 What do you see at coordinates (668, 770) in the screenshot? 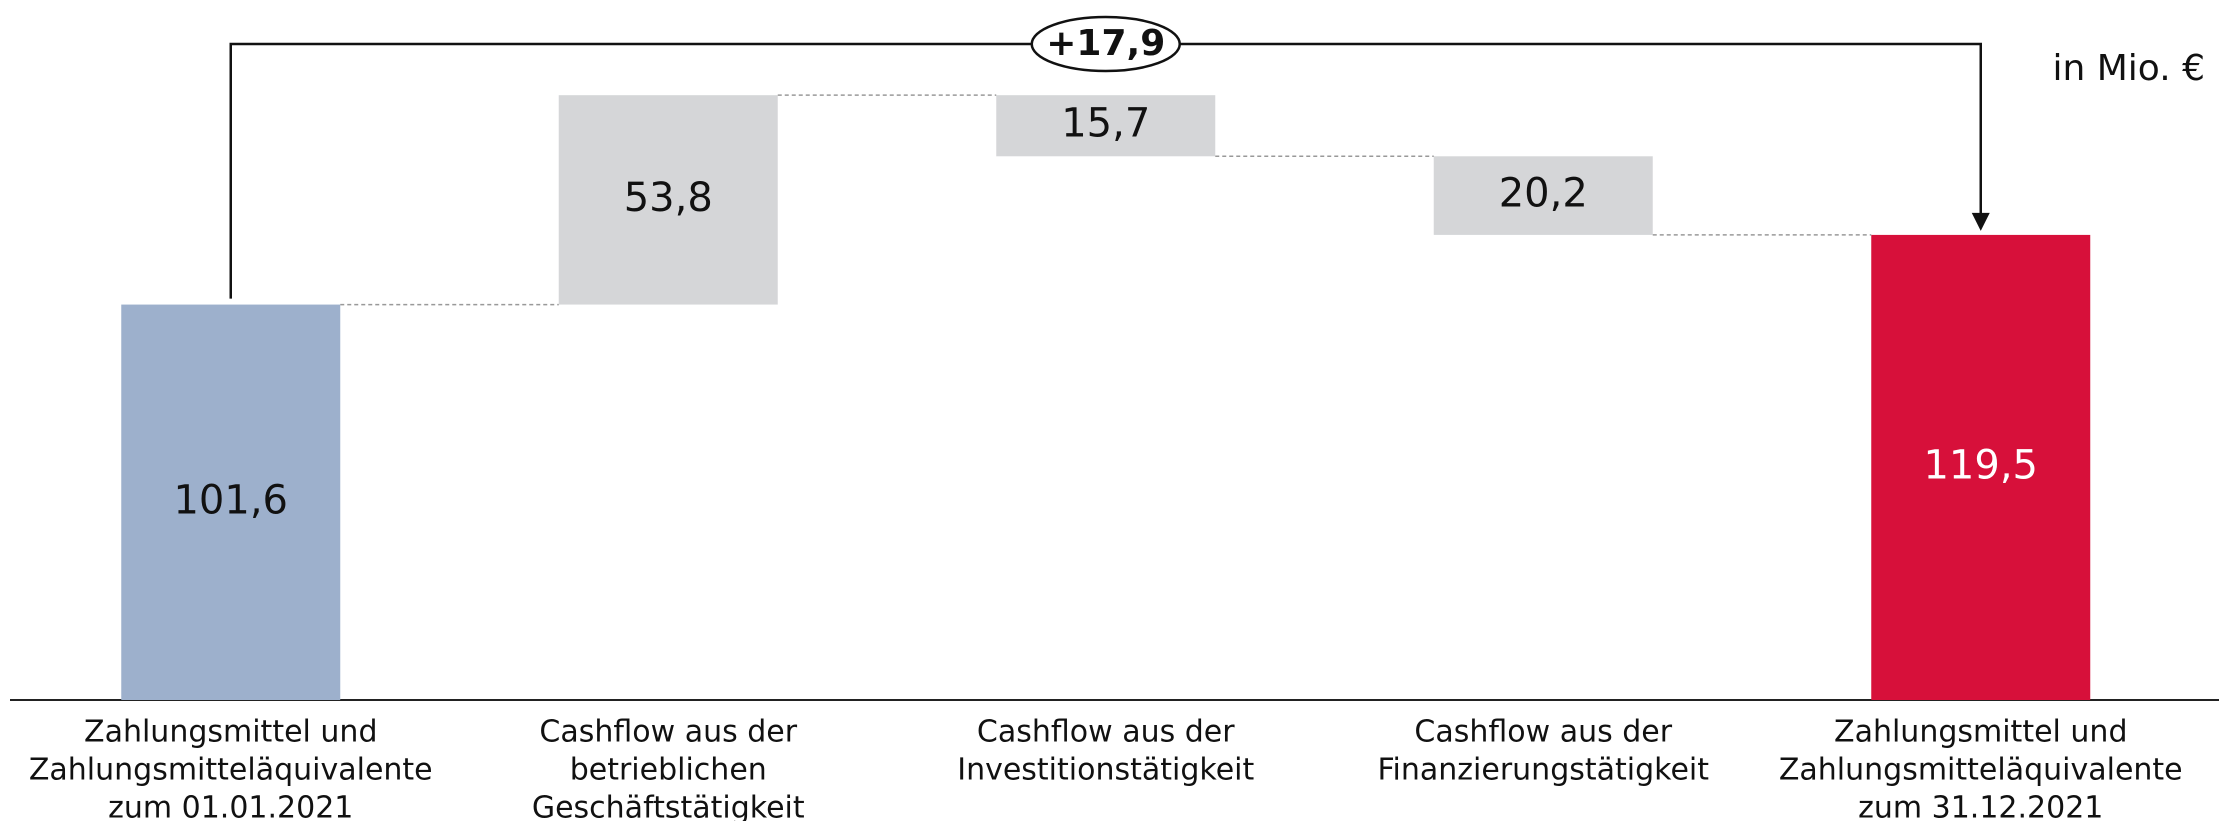
I see `x-tick-label: betrieblichen` at bounding box center [668, 770].